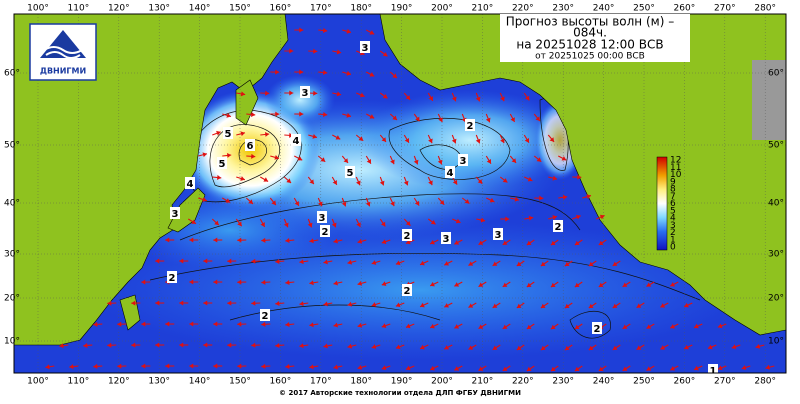 This screenshot has height=404, width=800. I want to click on lon-label-bottom: 220°, so click(523, 382).